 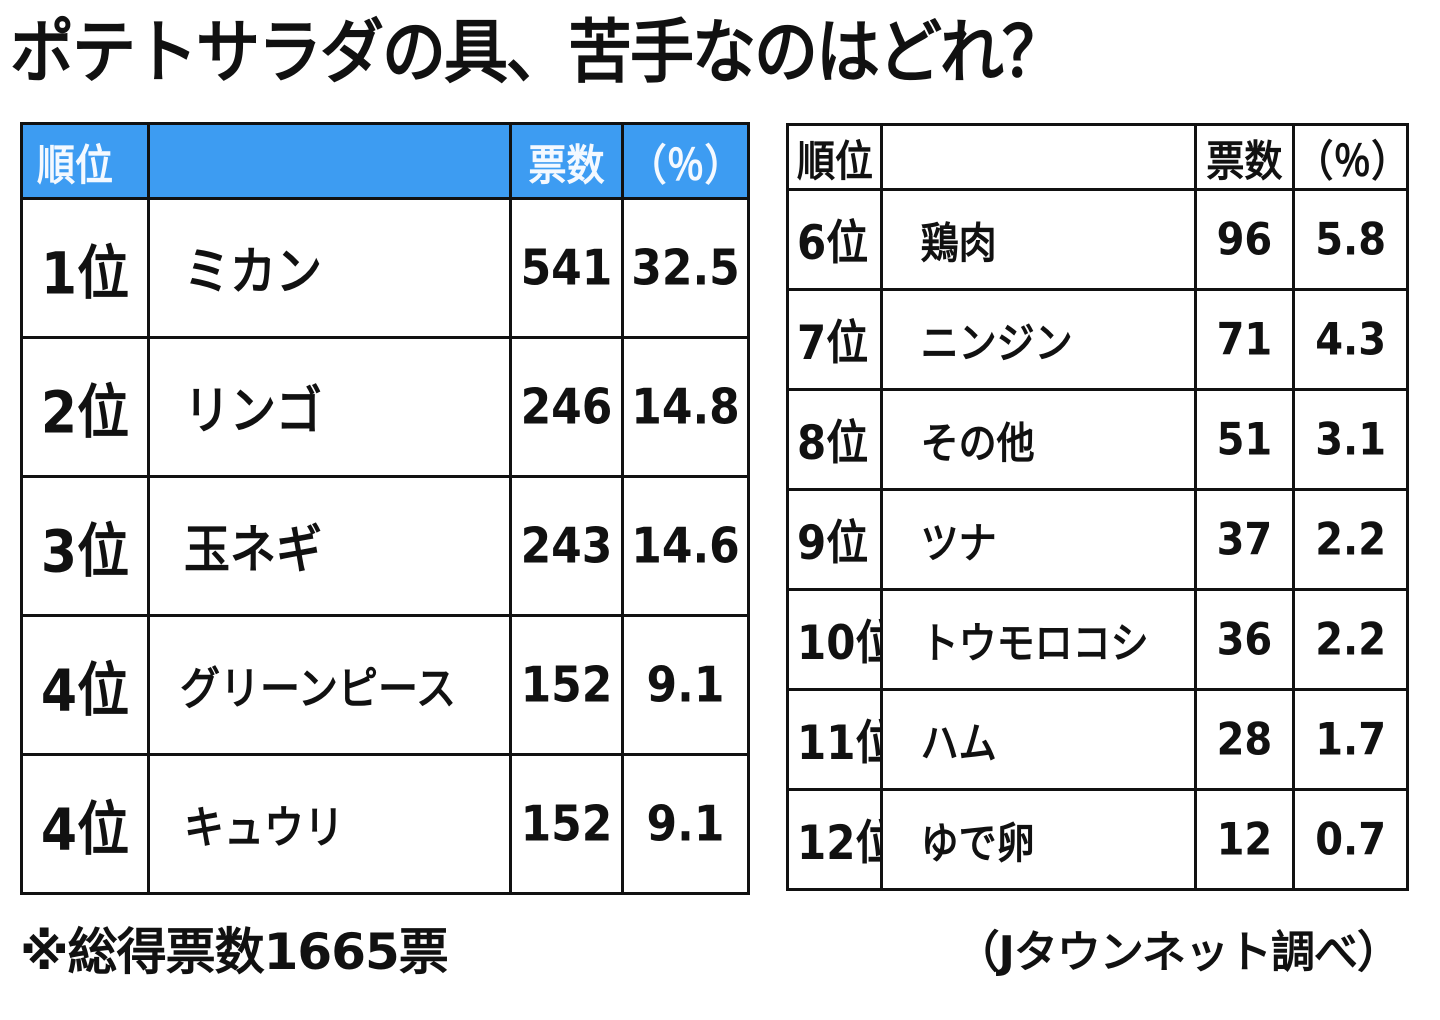 What do you see at coordinates (1350, 739) in the screenshot?
I see `percent-cell: 1.7` at bounding box center [1350, 739].